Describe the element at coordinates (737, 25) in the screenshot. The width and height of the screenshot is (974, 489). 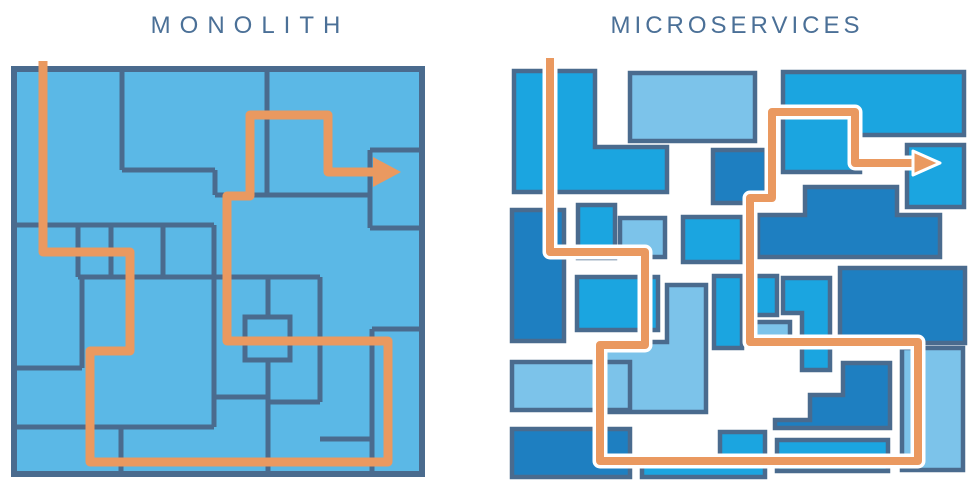
I see `microservices-title: MICROSERVICES` at that location.